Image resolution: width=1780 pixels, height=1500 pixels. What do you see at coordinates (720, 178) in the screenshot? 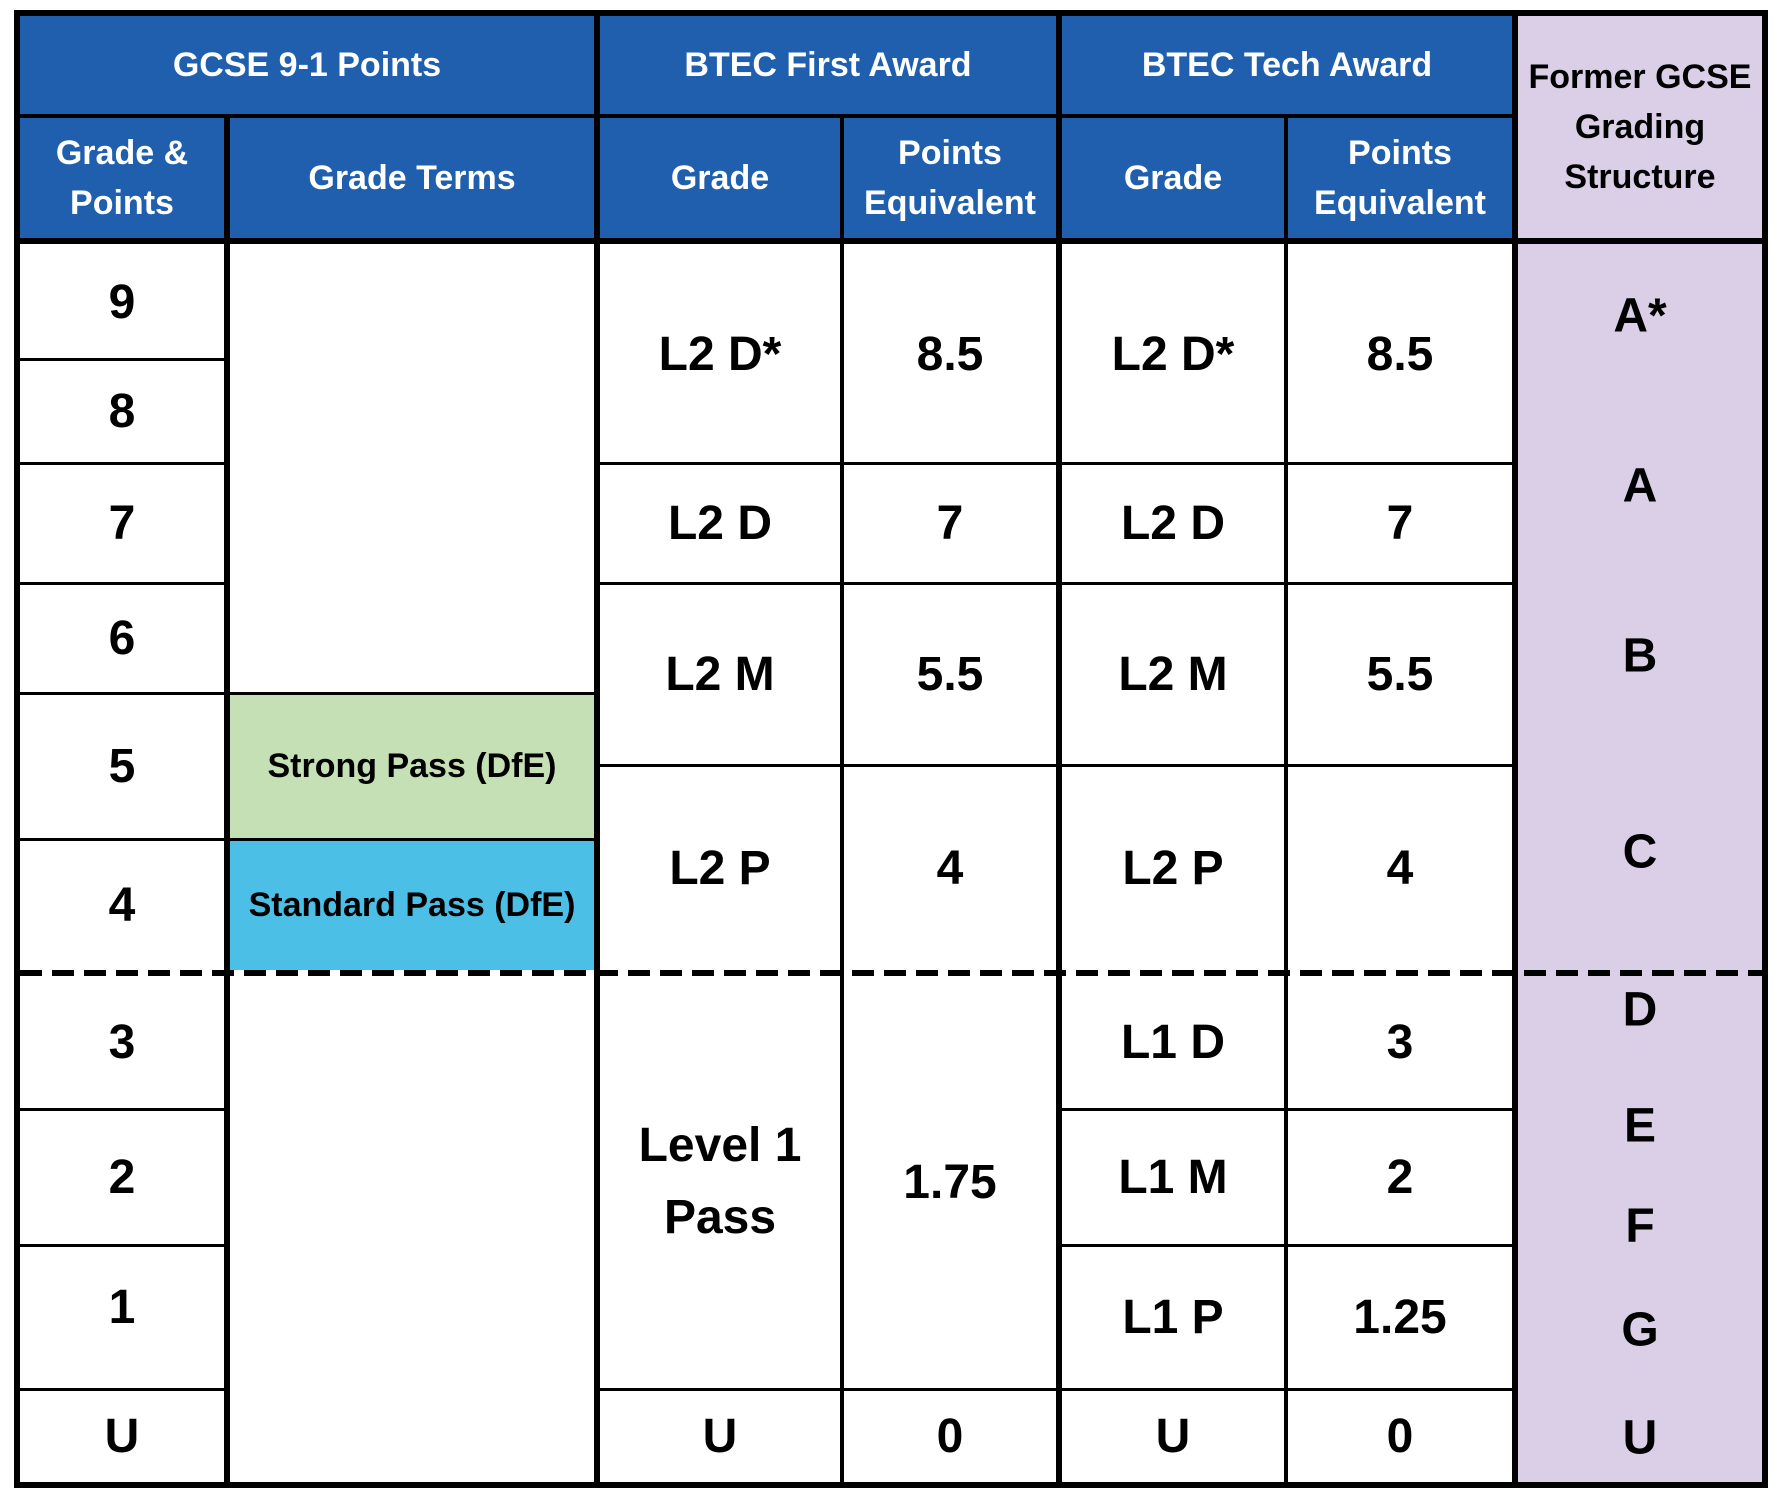
I see `header-first-grade: Grade` at bounding box center [720, 178].